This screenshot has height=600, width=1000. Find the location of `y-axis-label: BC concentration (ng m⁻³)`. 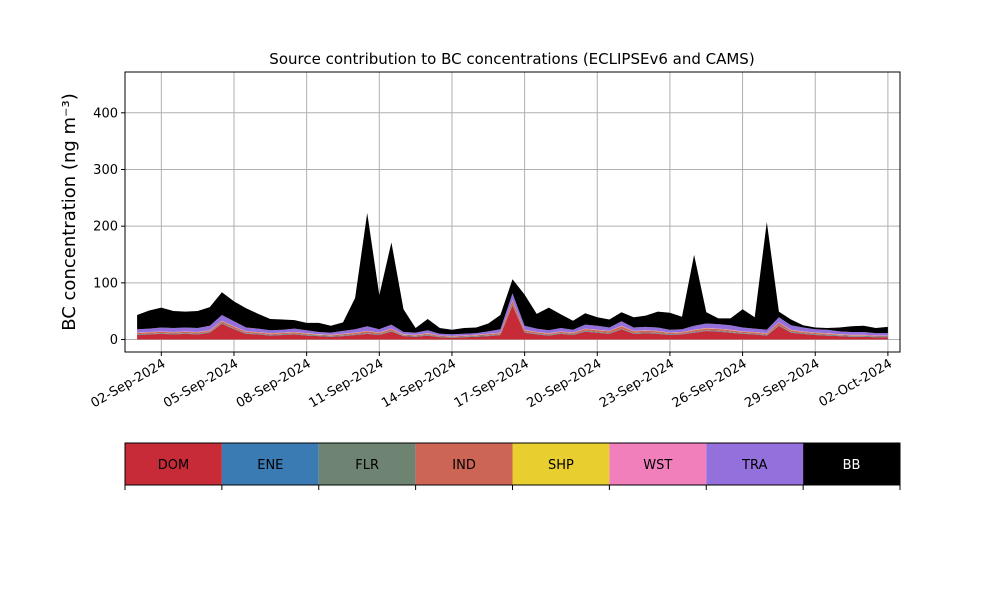

y-axis-label: BC concentration (ng m⁻³) is located at coordinates (69, 212).